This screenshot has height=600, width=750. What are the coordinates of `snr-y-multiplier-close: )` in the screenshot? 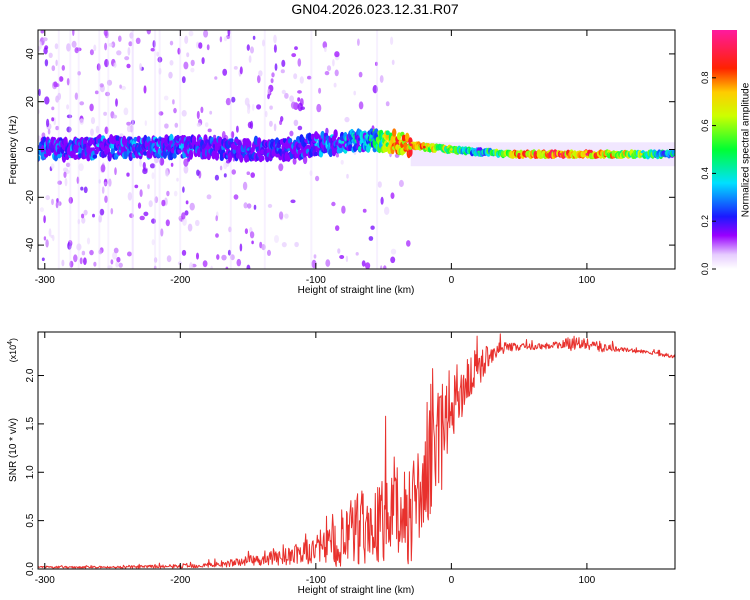 It's located at (13, 339).